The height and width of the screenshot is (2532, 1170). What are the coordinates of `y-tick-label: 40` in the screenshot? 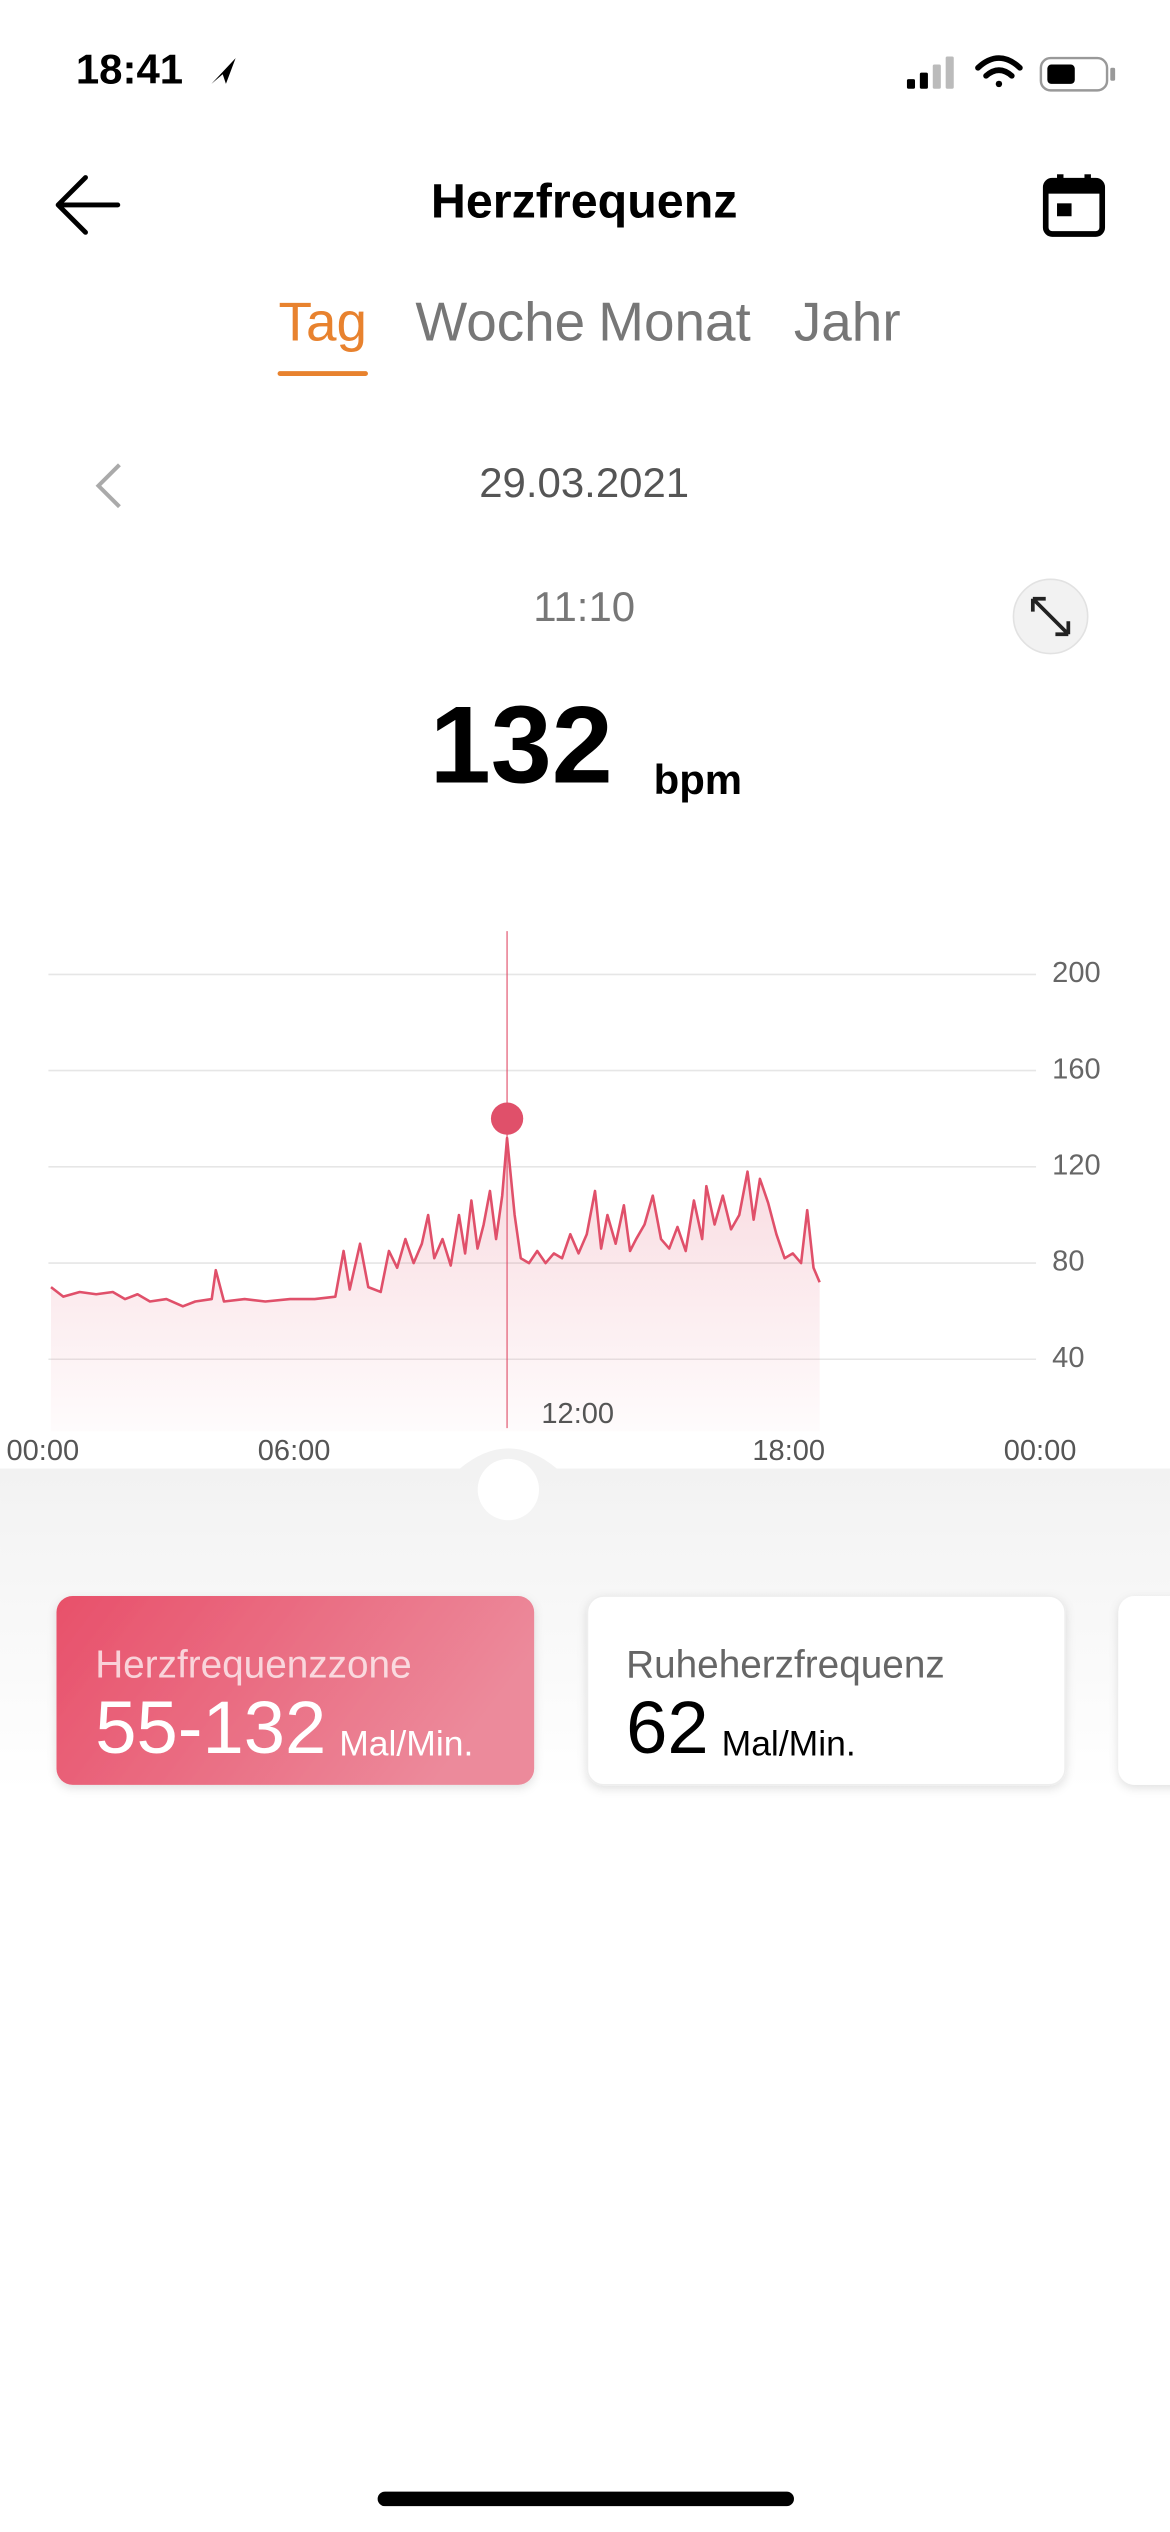 It's located at (1068, 1358).